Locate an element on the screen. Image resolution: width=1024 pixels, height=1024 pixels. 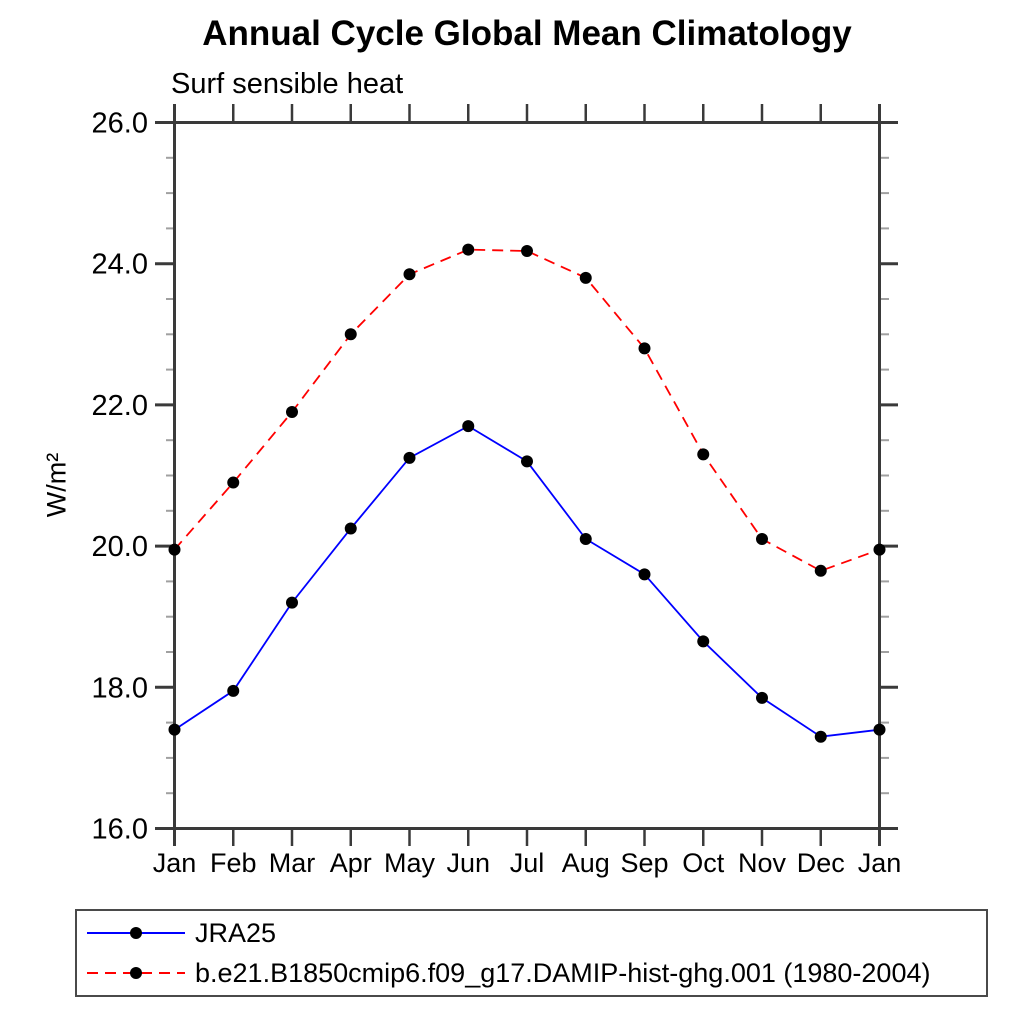
y-axis-tick-label: 26.0 is located at coordinates (120, 124).